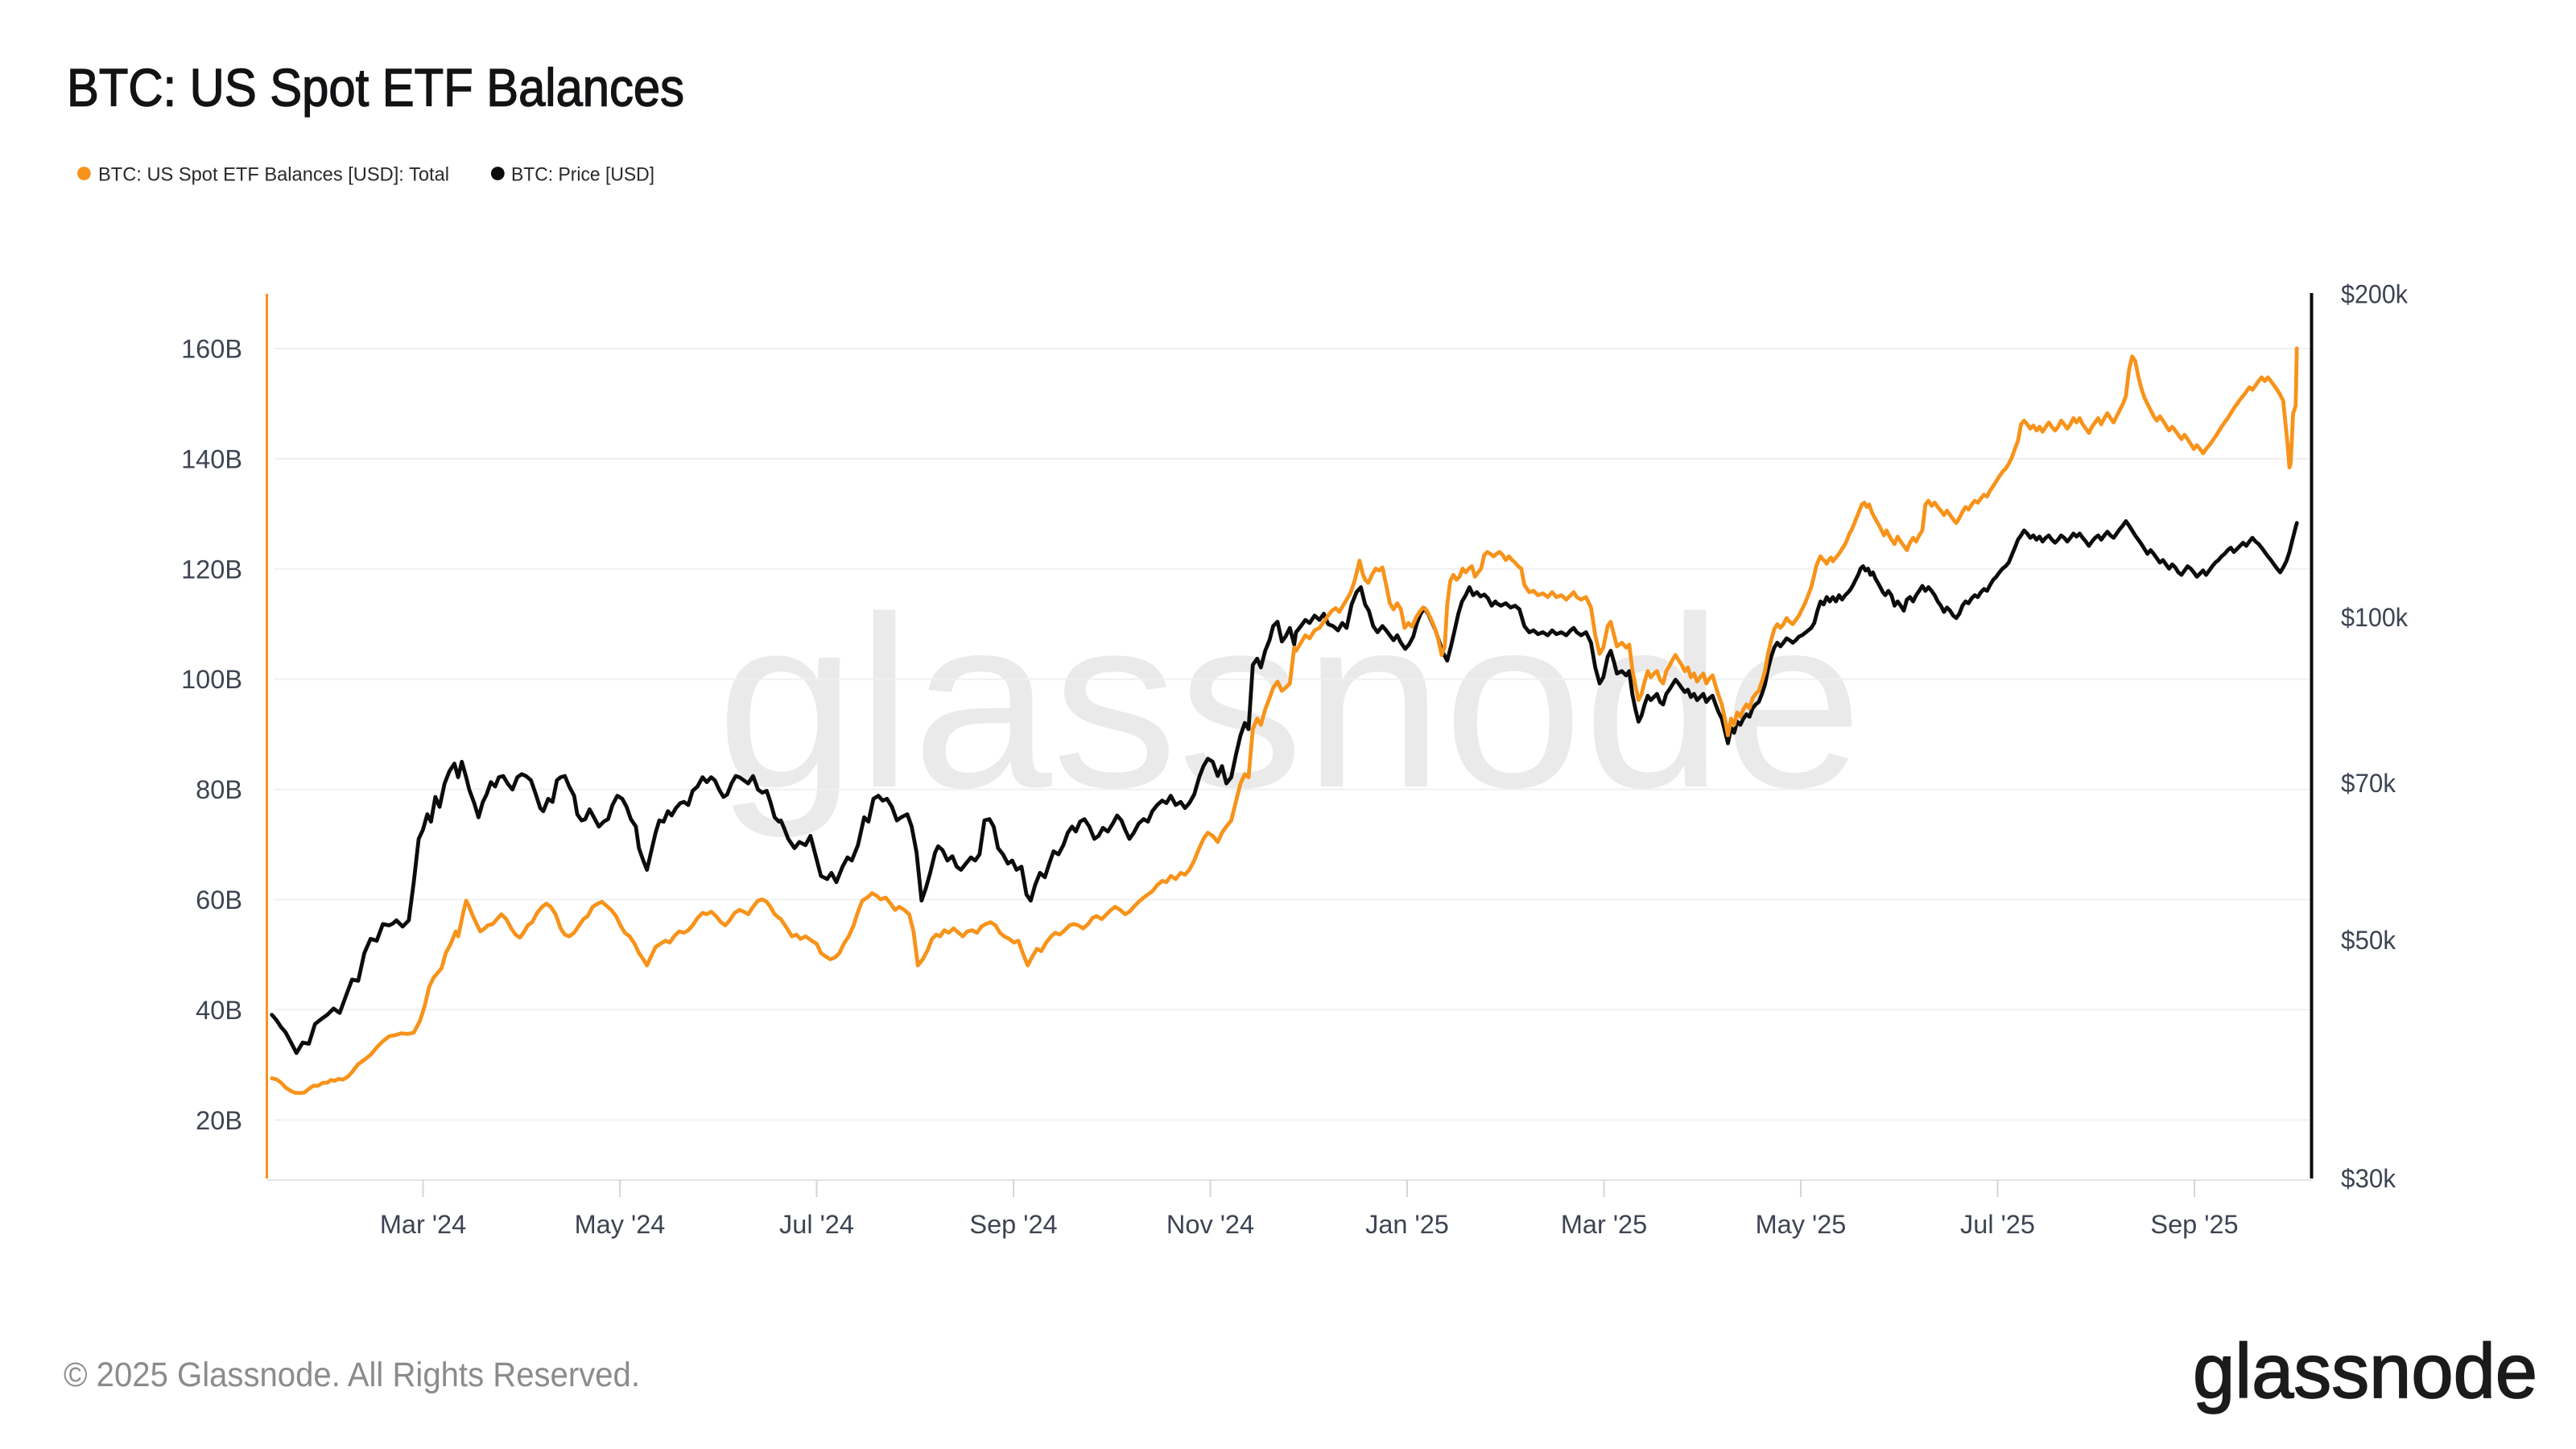  Describe the element at coordinates (1997, 1224) in the screenshot. I see `svg-text: Jul '25` at that location.